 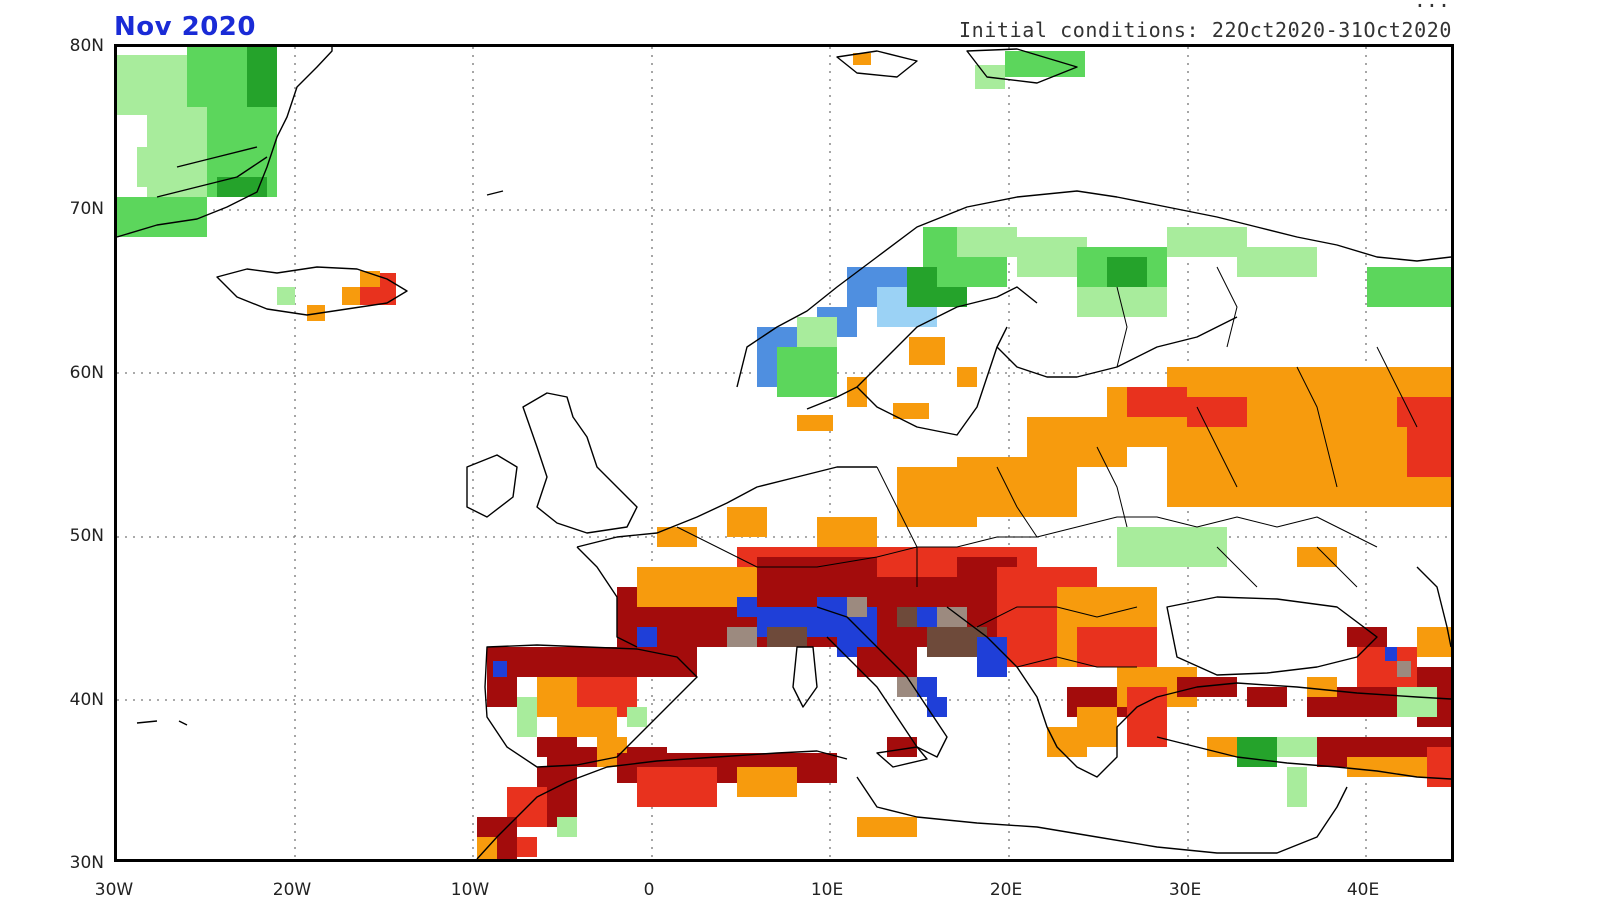 What do you see at coordinates (86, 700) in the screenshot?
I see `lat-label-40n: 40N` at bounding box center [86, 700].